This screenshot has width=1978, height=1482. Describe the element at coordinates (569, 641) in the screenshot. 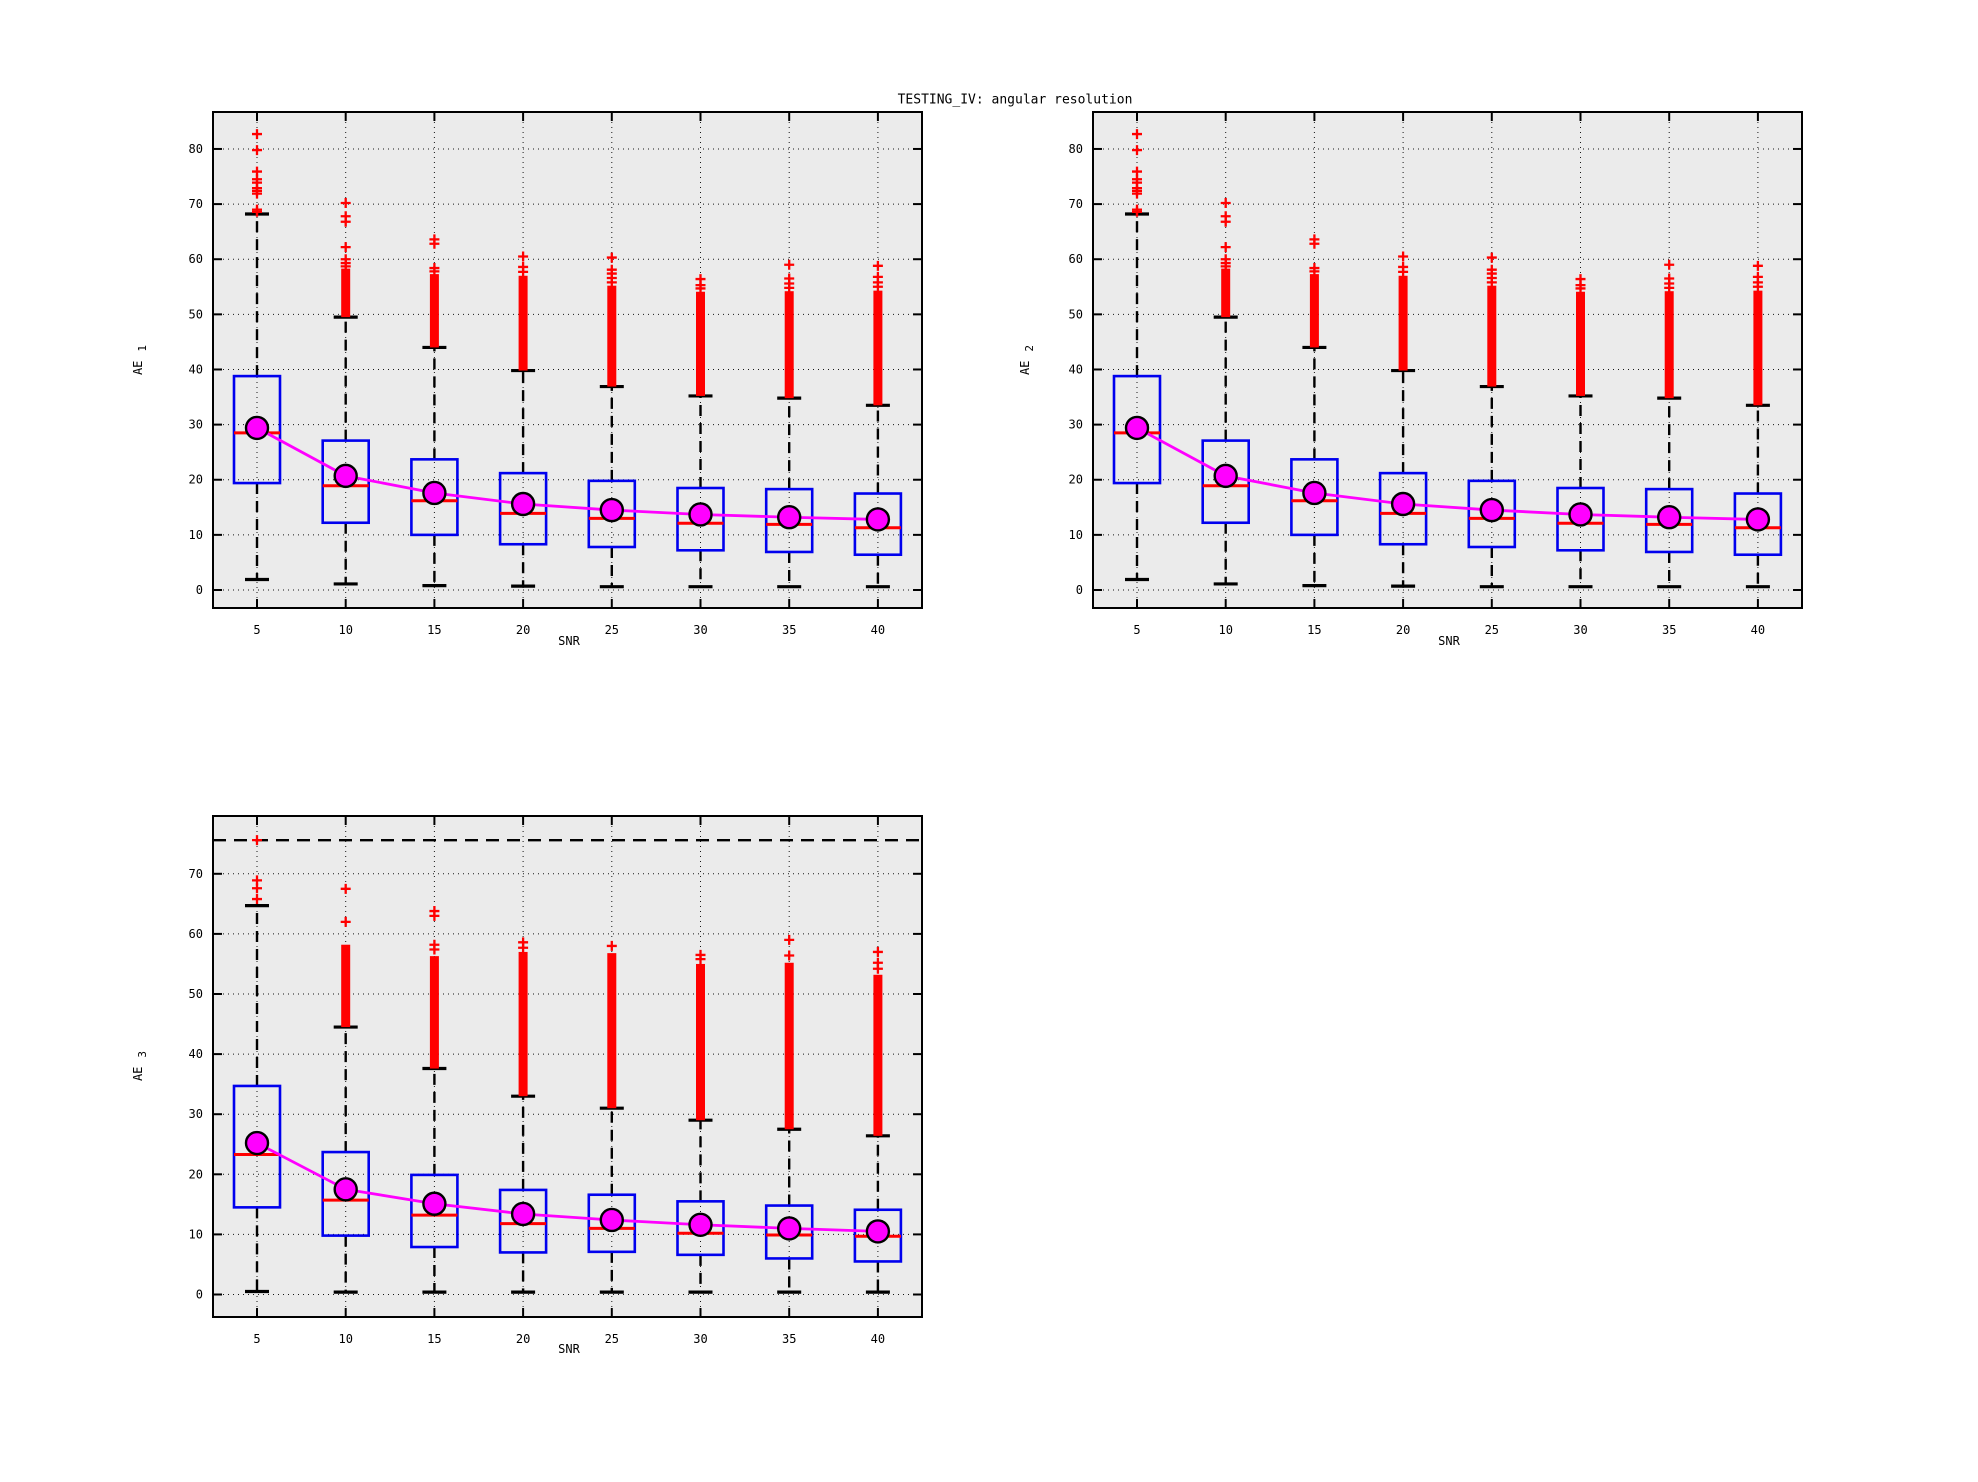

I see `x-axis-label-ae1: SNR` at that location.